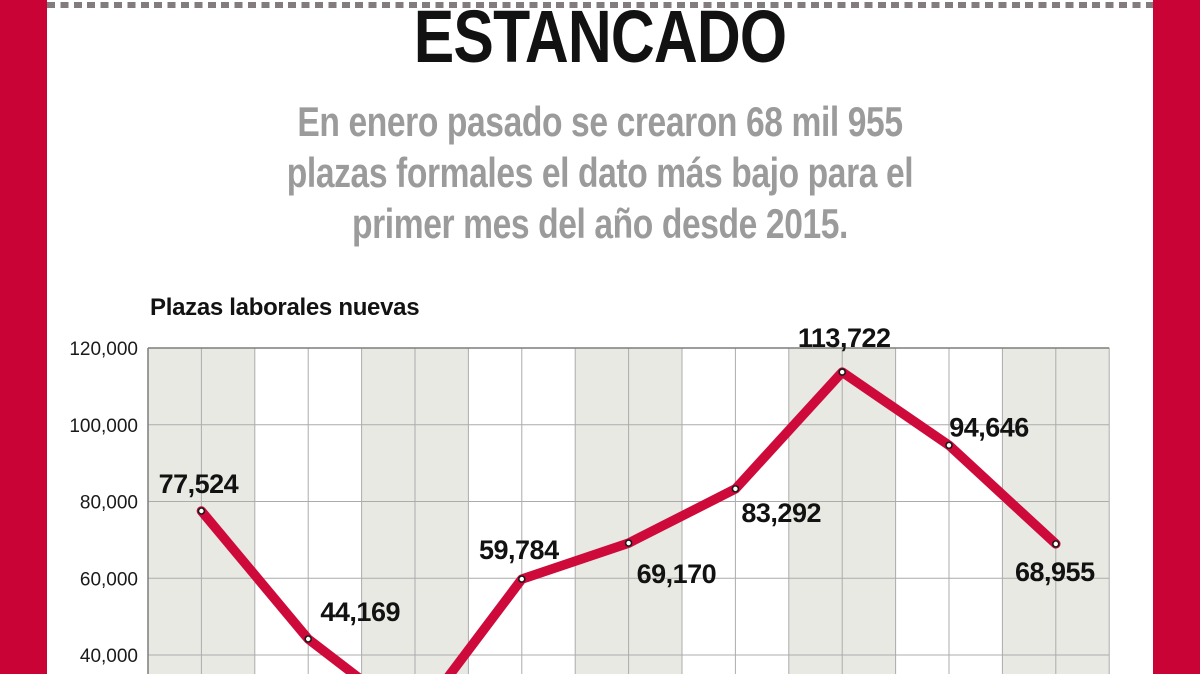 The height and width of the screenshot is (674, 1200). I want to click on data-point-label: 68,955, so click(1055, 572).